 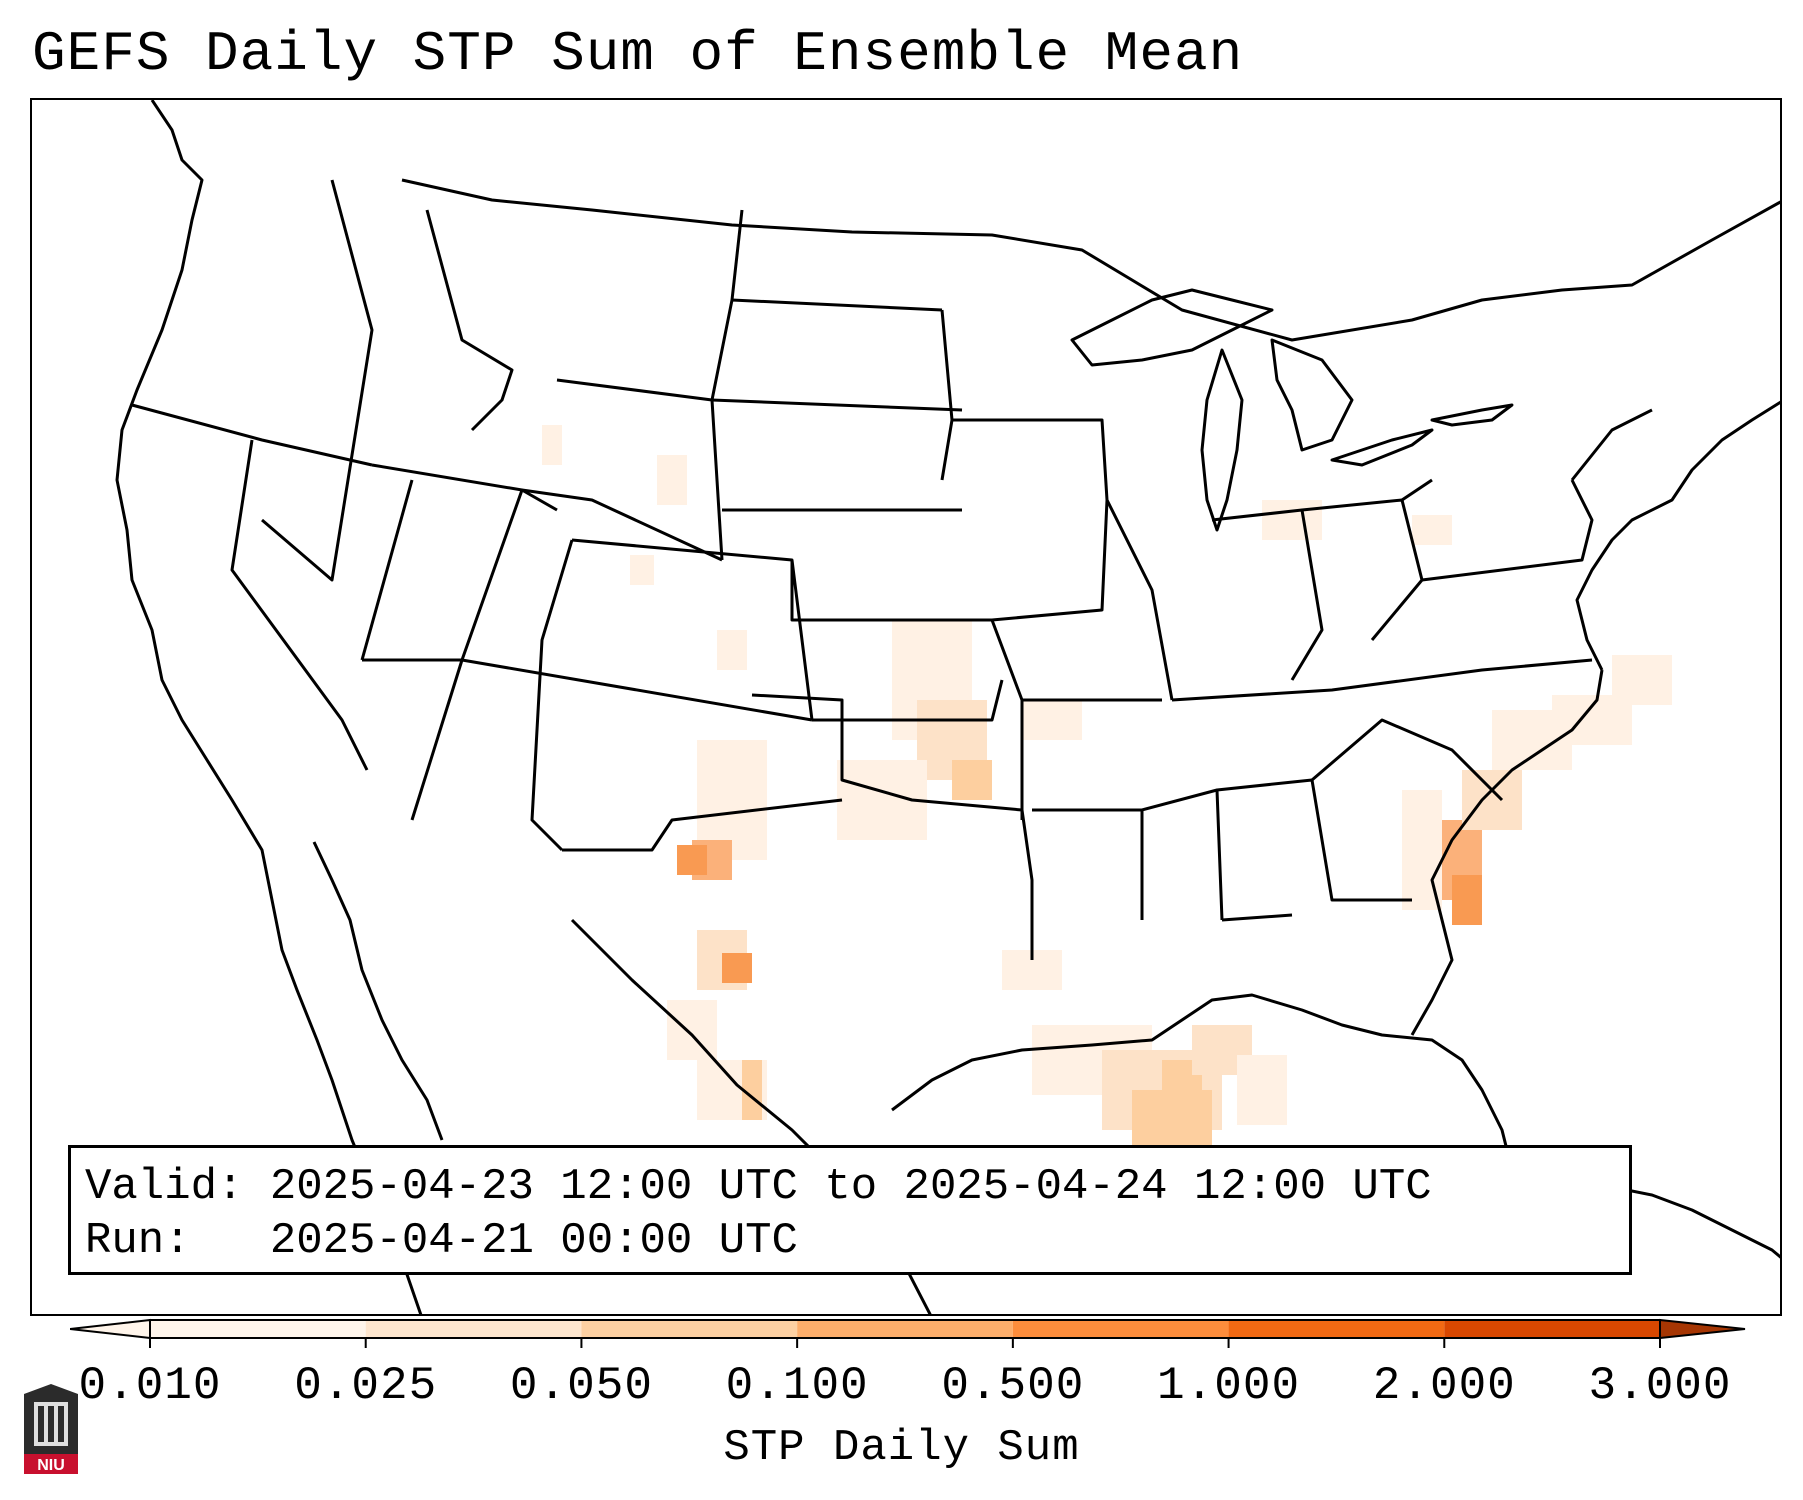 I want to click on baja-coastline, so click(x=378, y=991).